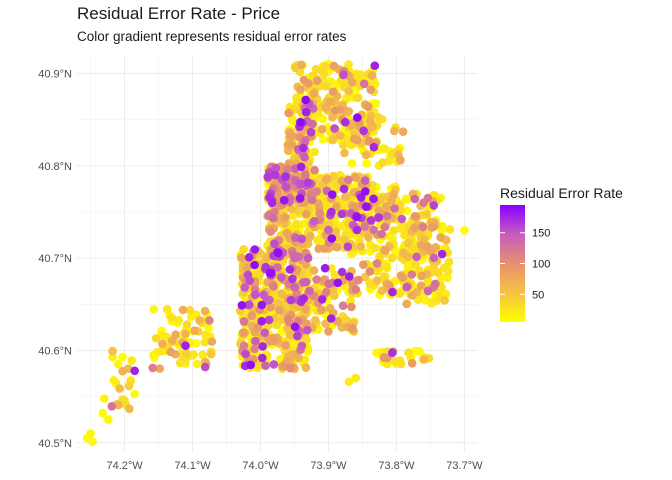 The image size is (672, 480). I want to click on y-tick-label: 40.5°N, so click(55, 444).